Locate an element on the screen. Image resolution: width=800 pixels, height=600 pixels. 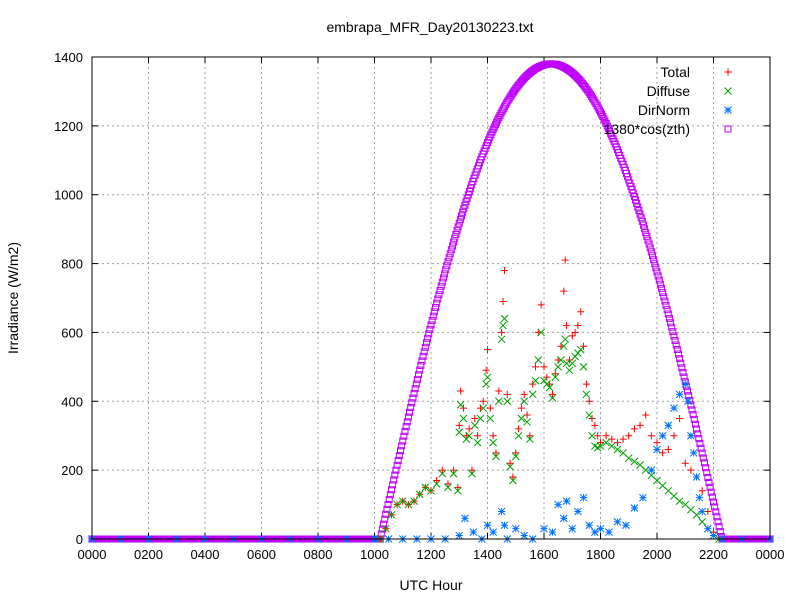
x-tick-label: 1400 is located at coordinates (487, 554).